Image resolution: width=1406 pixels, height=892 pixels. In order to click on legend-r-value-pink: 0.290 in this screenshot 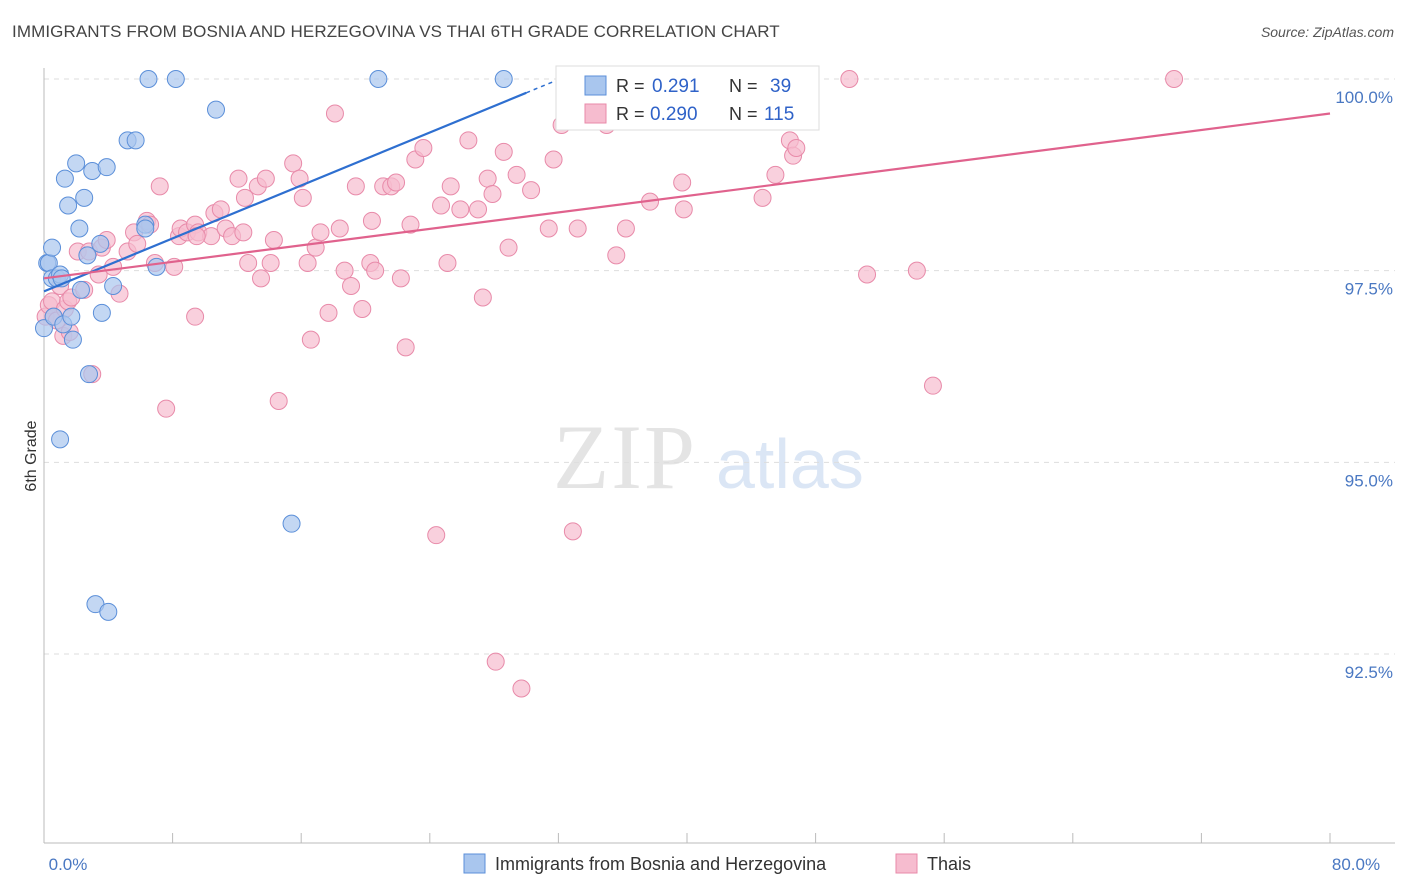, I will do `click(674, 114)`.